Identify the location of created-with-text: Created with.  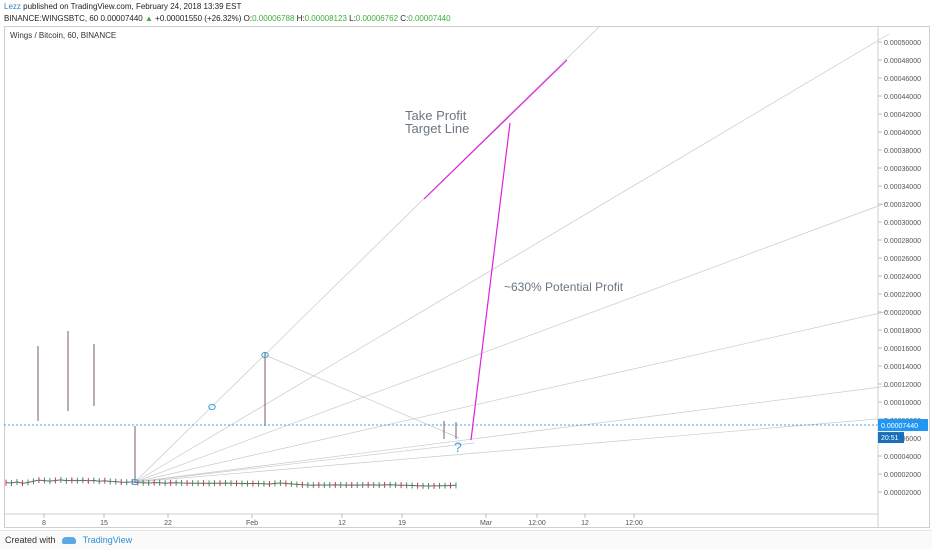
(30, 540).